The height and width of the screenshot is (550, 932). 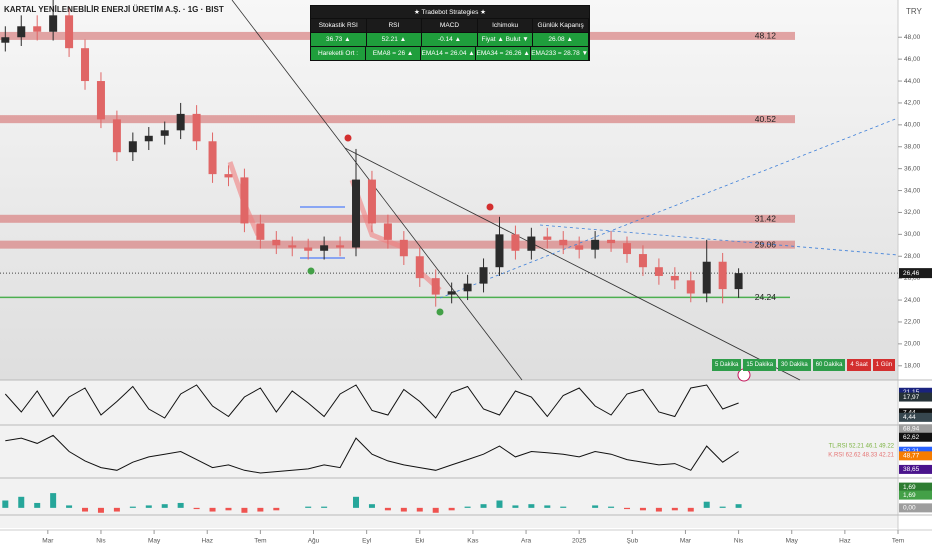 What do you see at coordinates (912, 278) in the screenshot?
I see `y-tick-label: 26,00` at bounding box center [912, 278].